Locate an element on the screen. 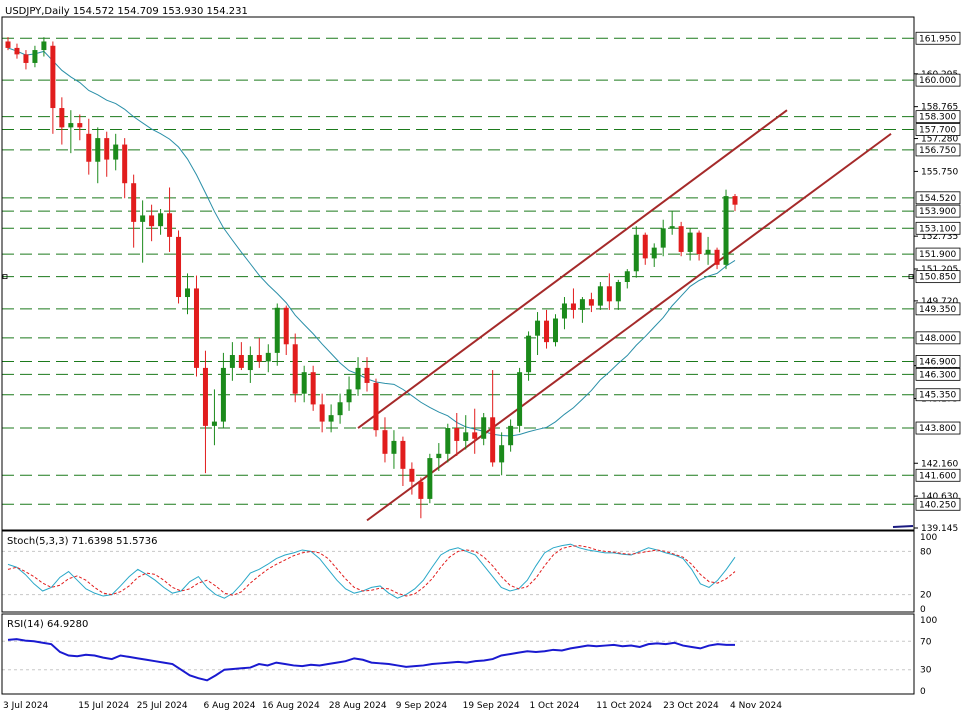 This screenshot has width=961, height=715. level-label: 143.800 is located at coordinates (937, 429).